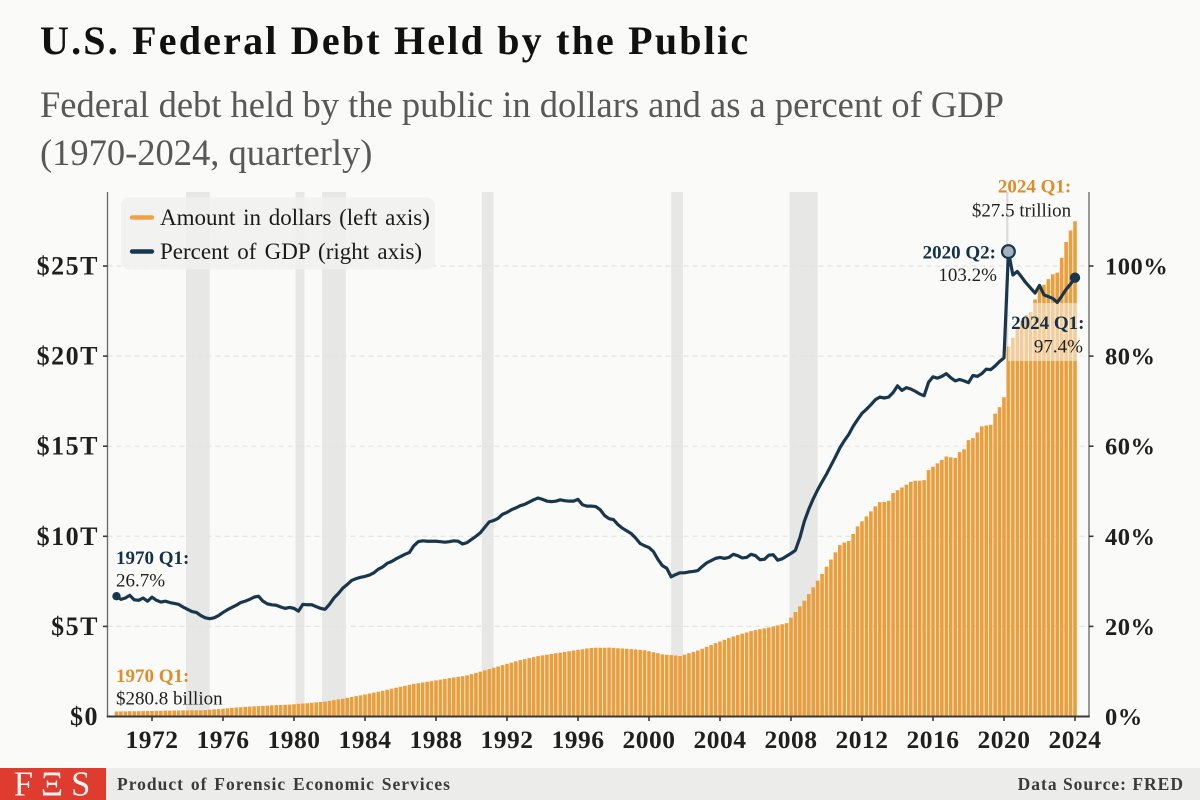  Describe the element at coordinates (862, 739) in the screenshot. I see `svg-text: 2012` at that location.